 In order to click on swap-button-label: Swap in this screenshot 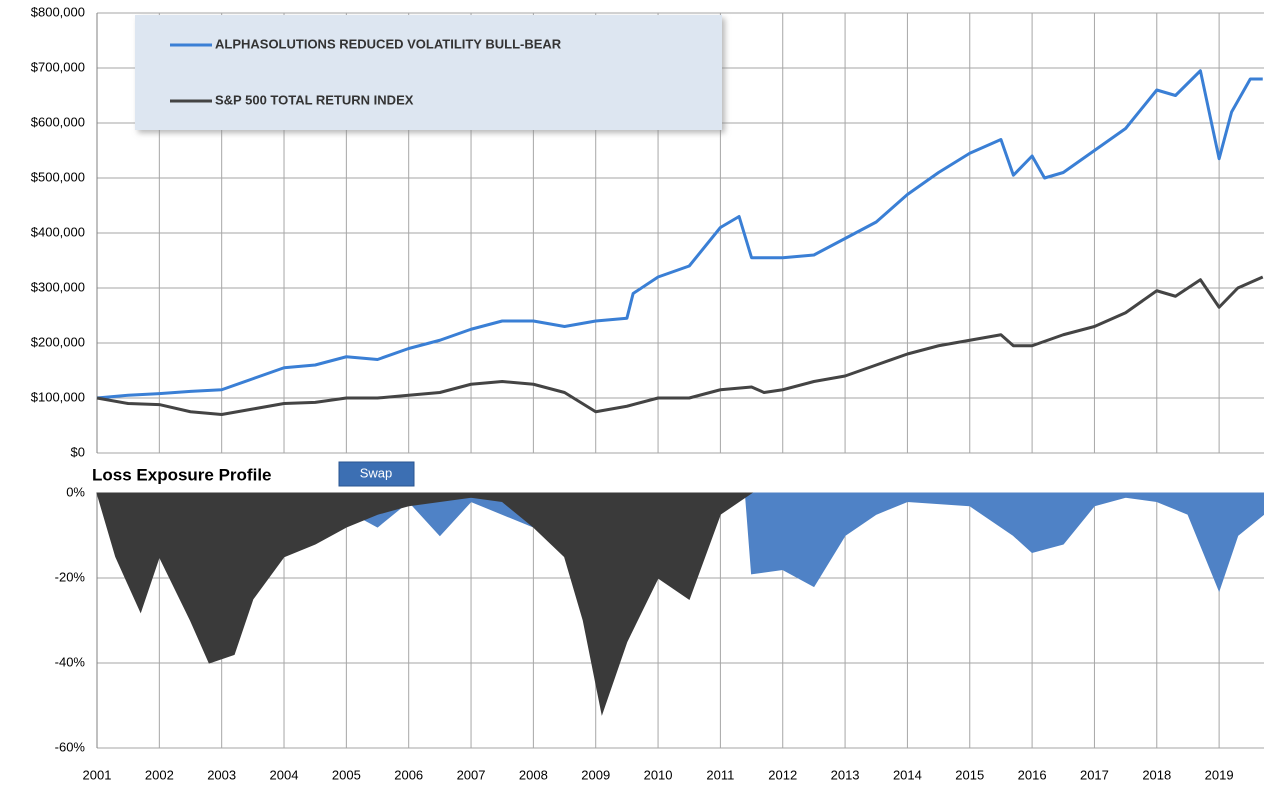, I will do `click(376, 472)`.